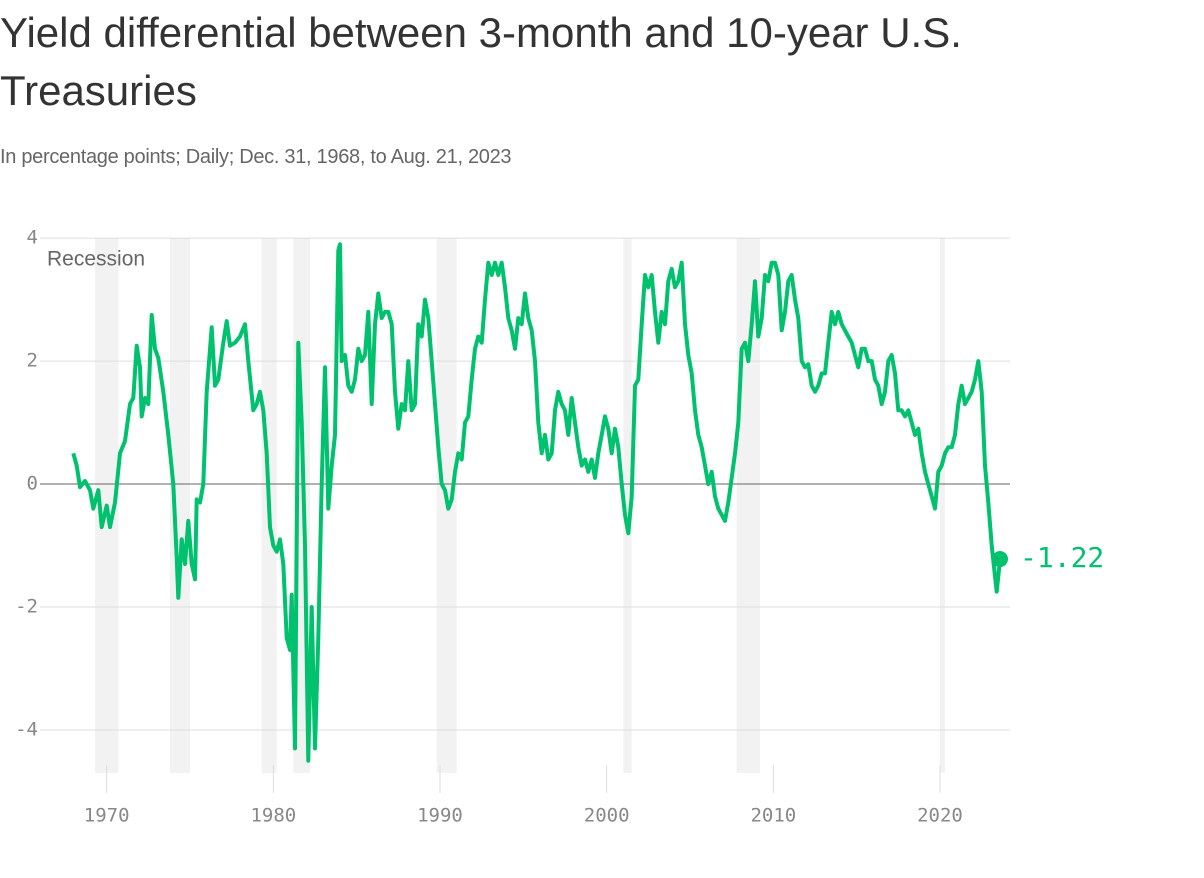 This screenshot has height=878, width=1204. I want to click on end-point, so click(1000, 559).